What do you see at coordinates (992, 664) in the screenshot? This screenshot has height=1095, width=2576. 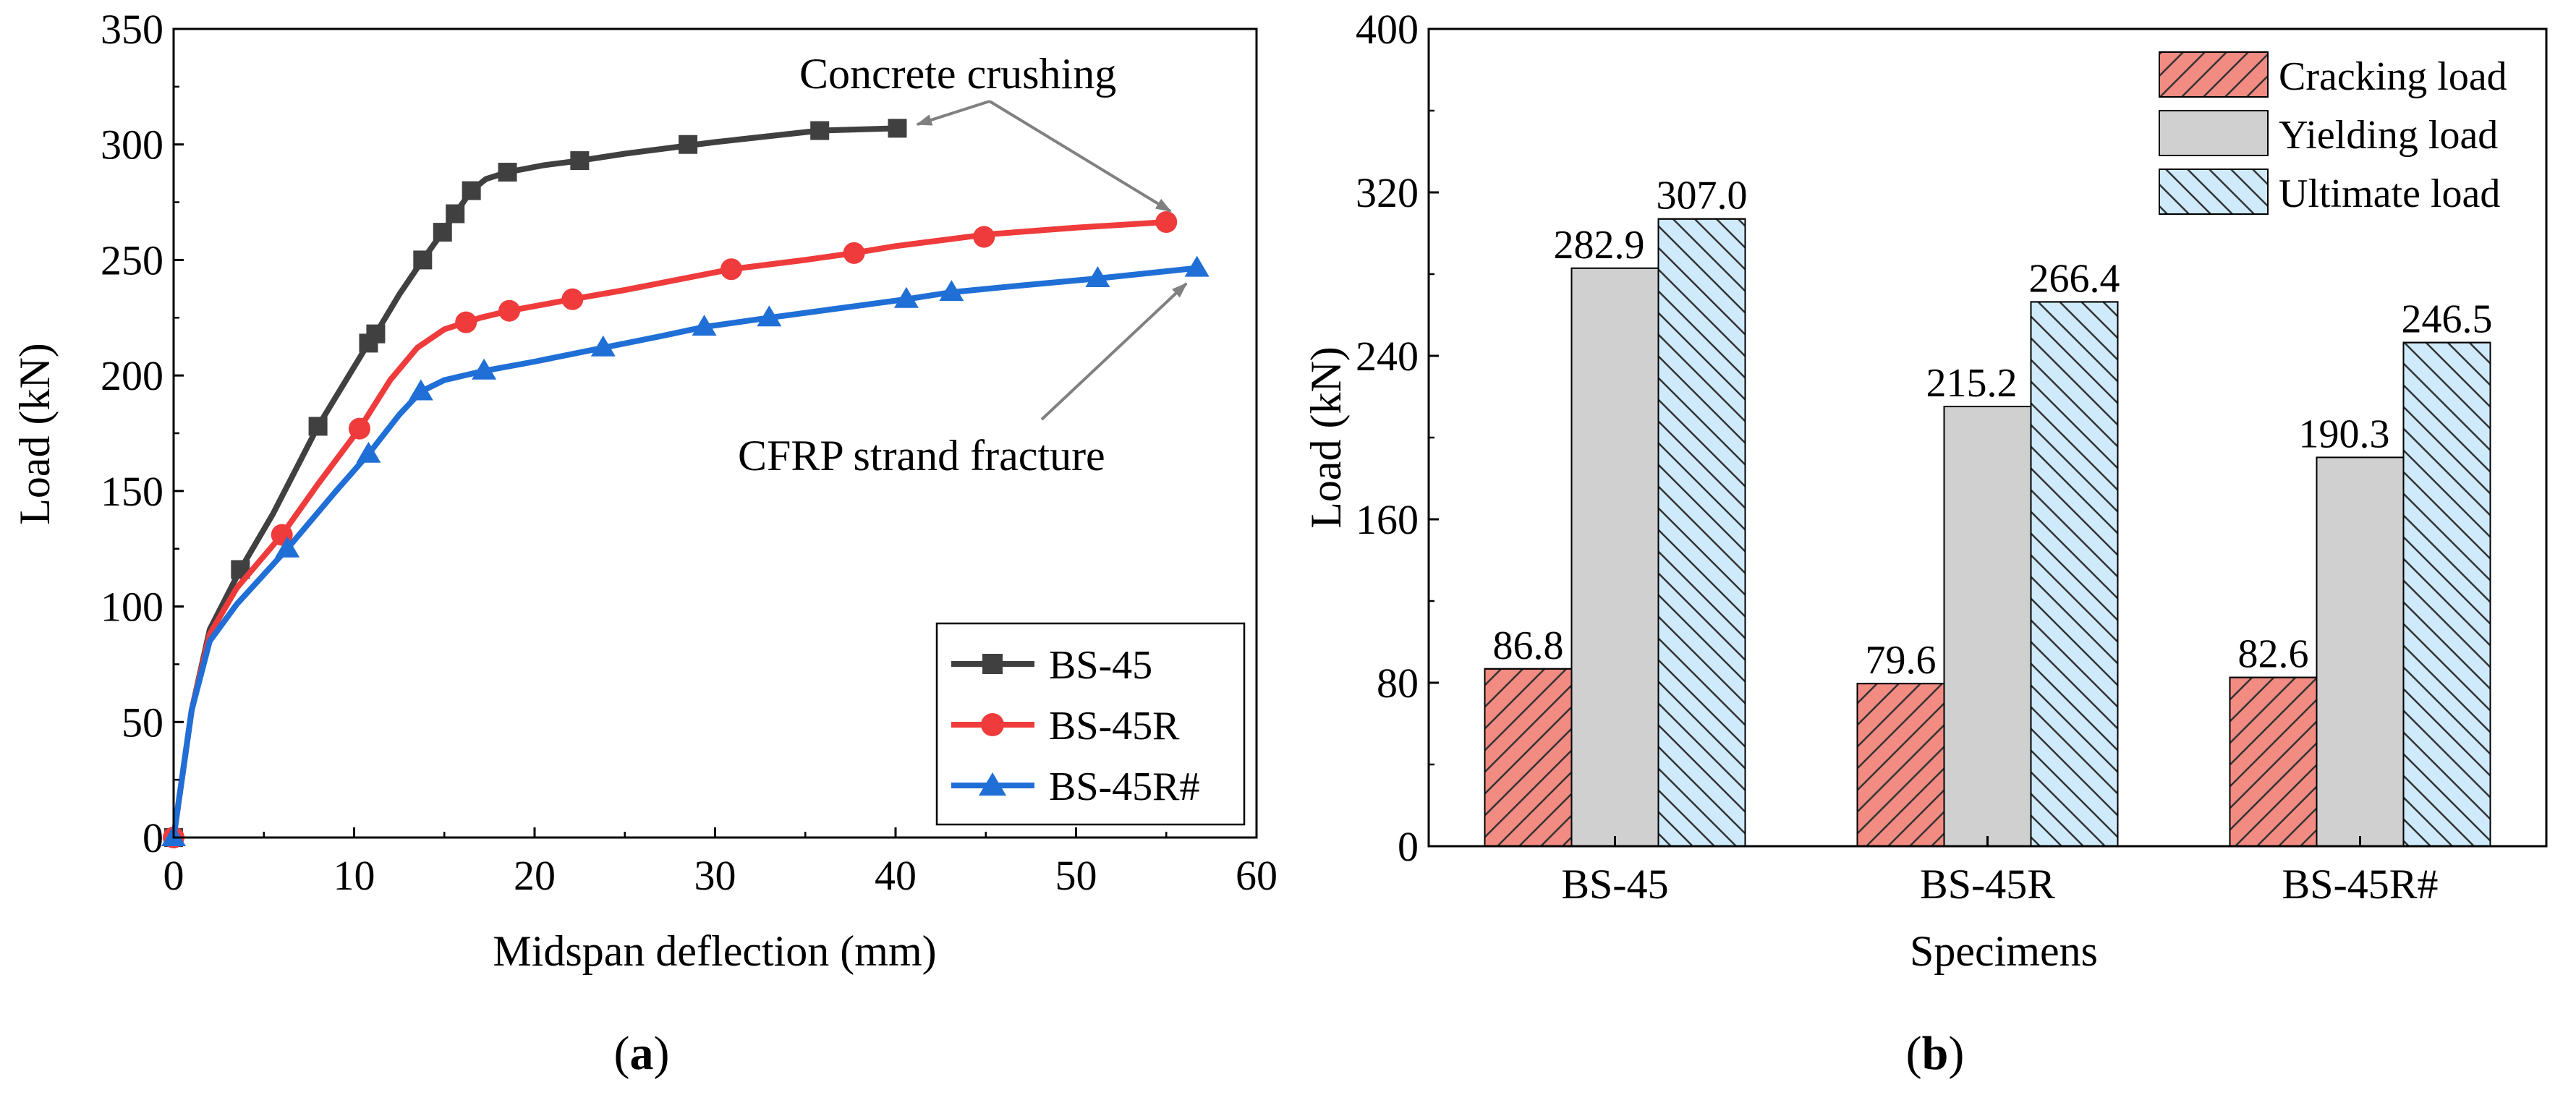 I see `legend-marker-square-icon` at bounding box center [992, 664].